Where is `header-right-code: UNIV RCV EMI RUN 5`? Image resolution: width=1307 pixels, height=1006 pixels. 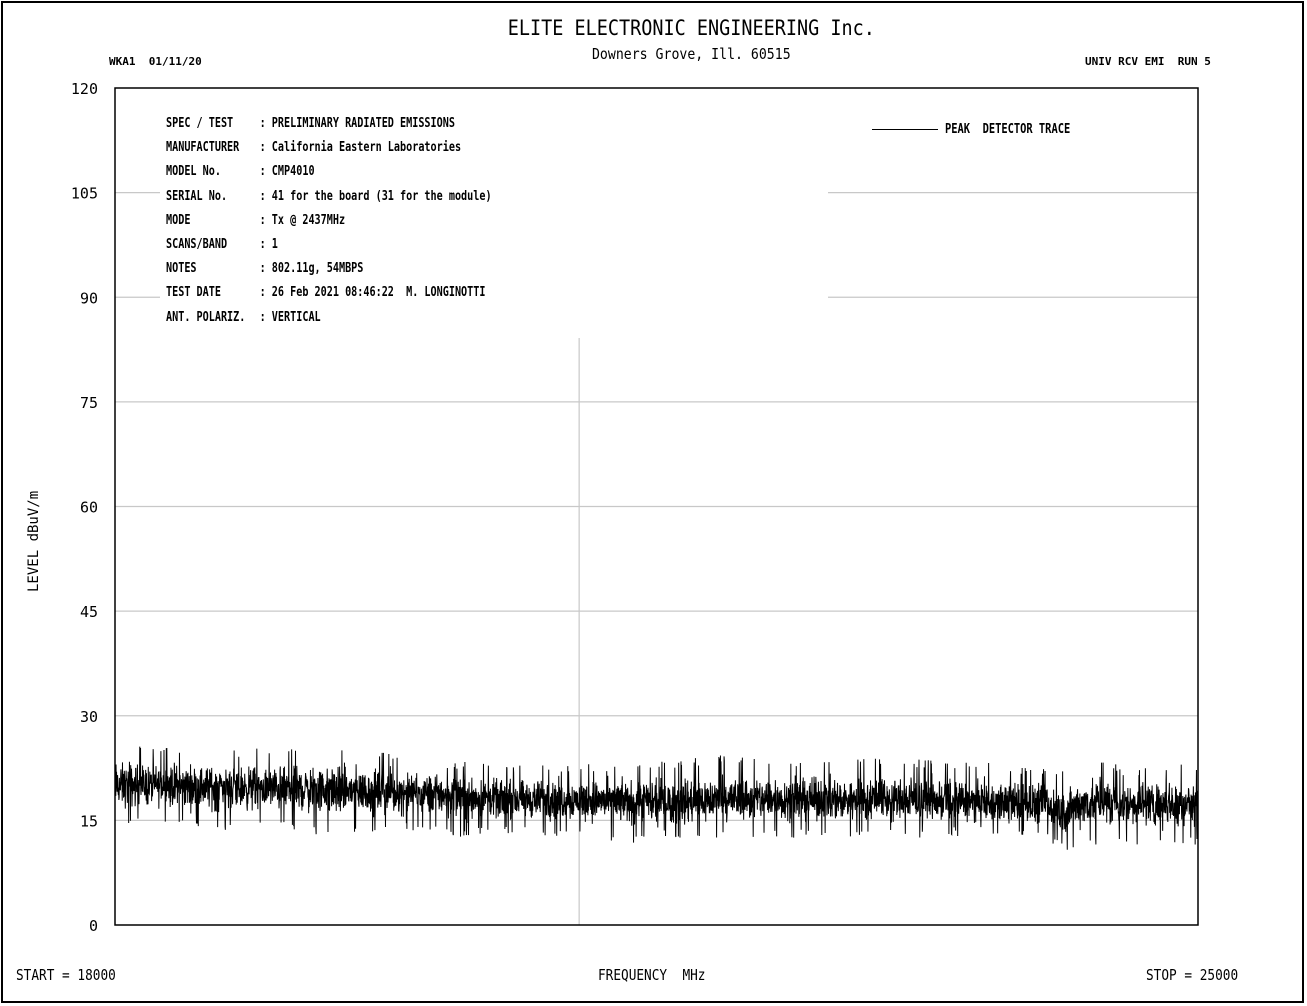 header-right-code: UNIV RCV EMI RUN 5 is located at coordinates (1148, 61).